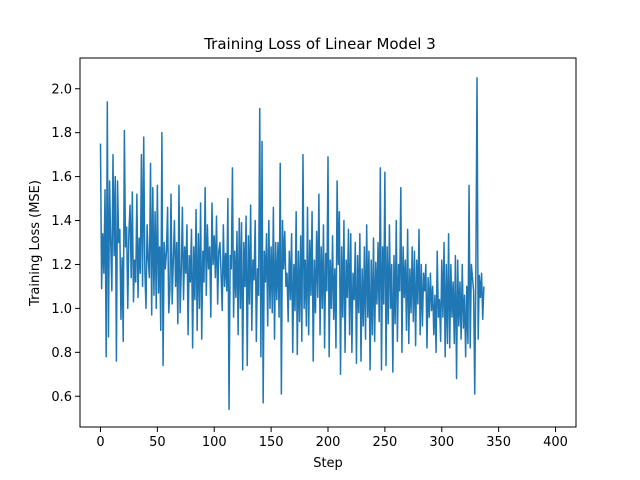 The width and height of the screenshot is (640, 480). I want to click on y-tick-label: 1.0, so click(61, 309).